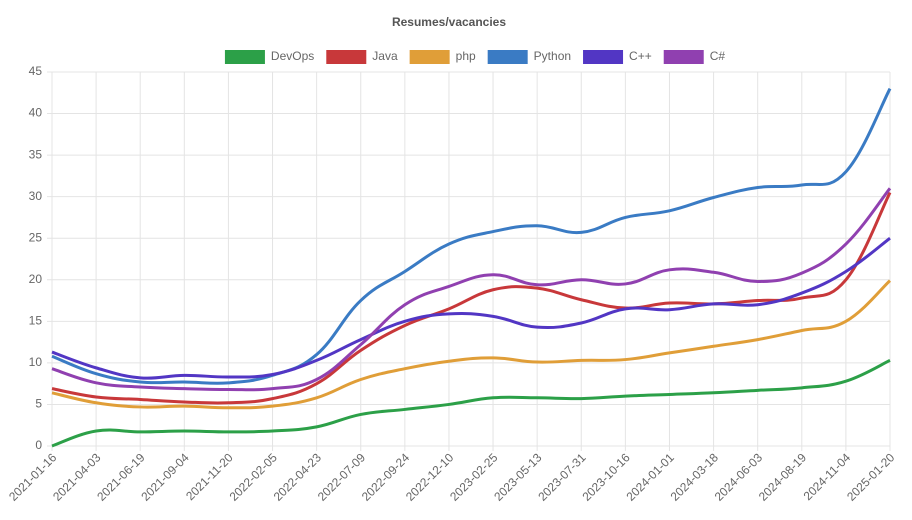 The image size is (912, 520). Describe the element at coordinates (36, 196) in the screenshot. I see `y-tick-label: 30` at that location.